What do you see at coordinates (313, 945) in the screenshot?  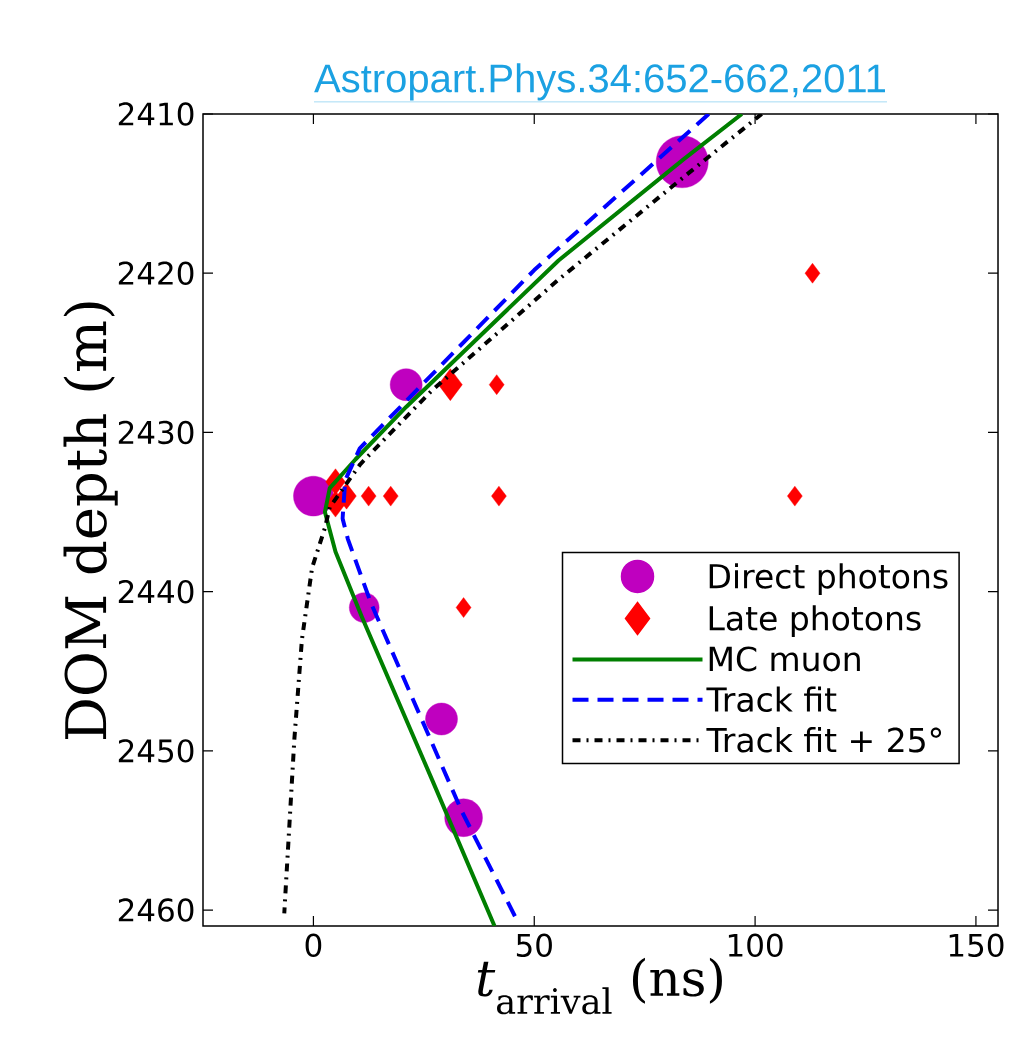 I see `x-tick-label: 0` at bounding box center [313, 945].